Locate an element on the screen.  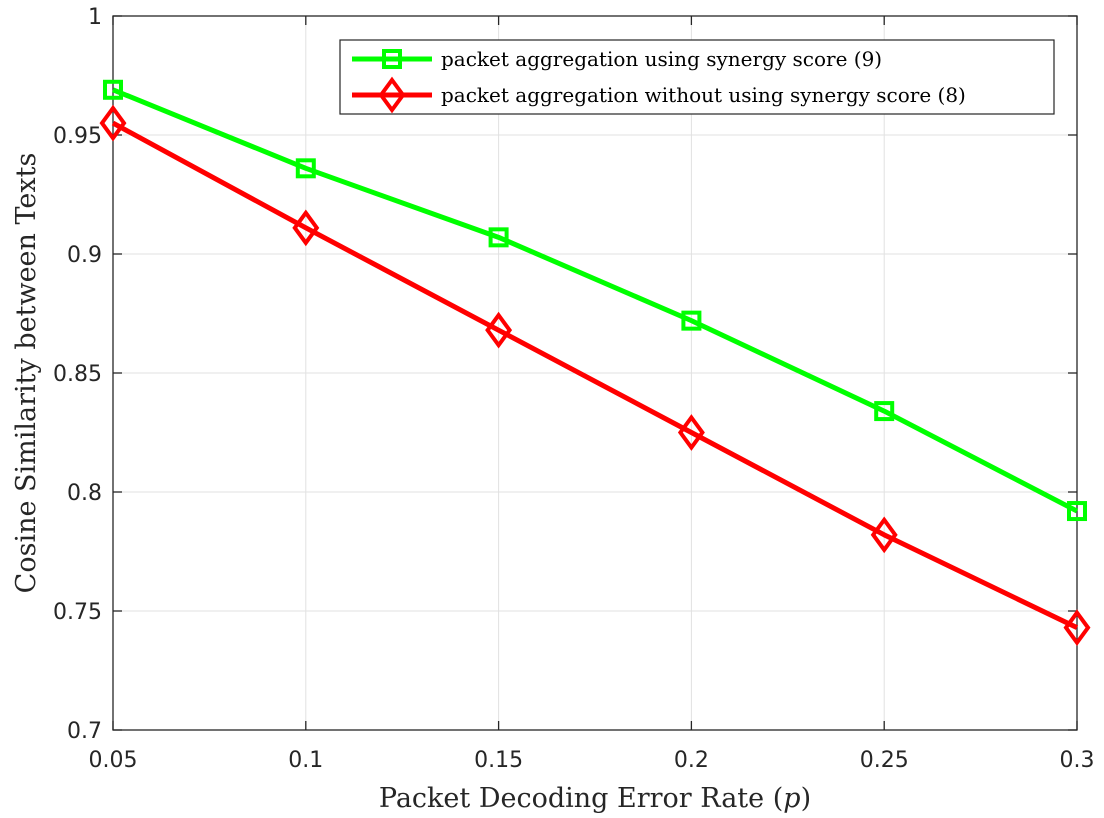
y-tick-label-5: 0.95 is located at coordinates (77, 136).